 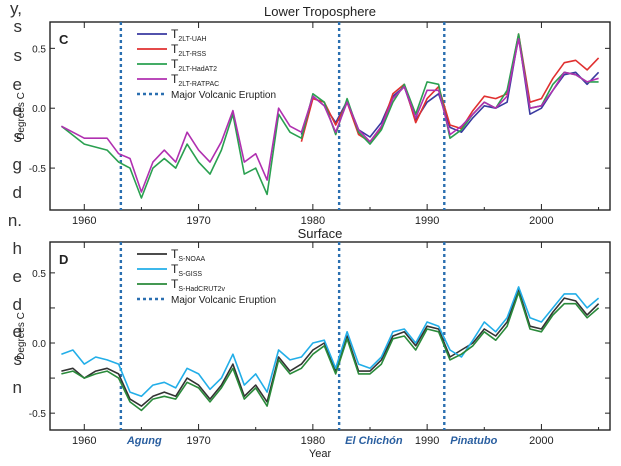 What do you see at coordinates (320, 11) in the screenshot?
I see `panel-title: Lower Troposphere` at bounding box center [320, 11].